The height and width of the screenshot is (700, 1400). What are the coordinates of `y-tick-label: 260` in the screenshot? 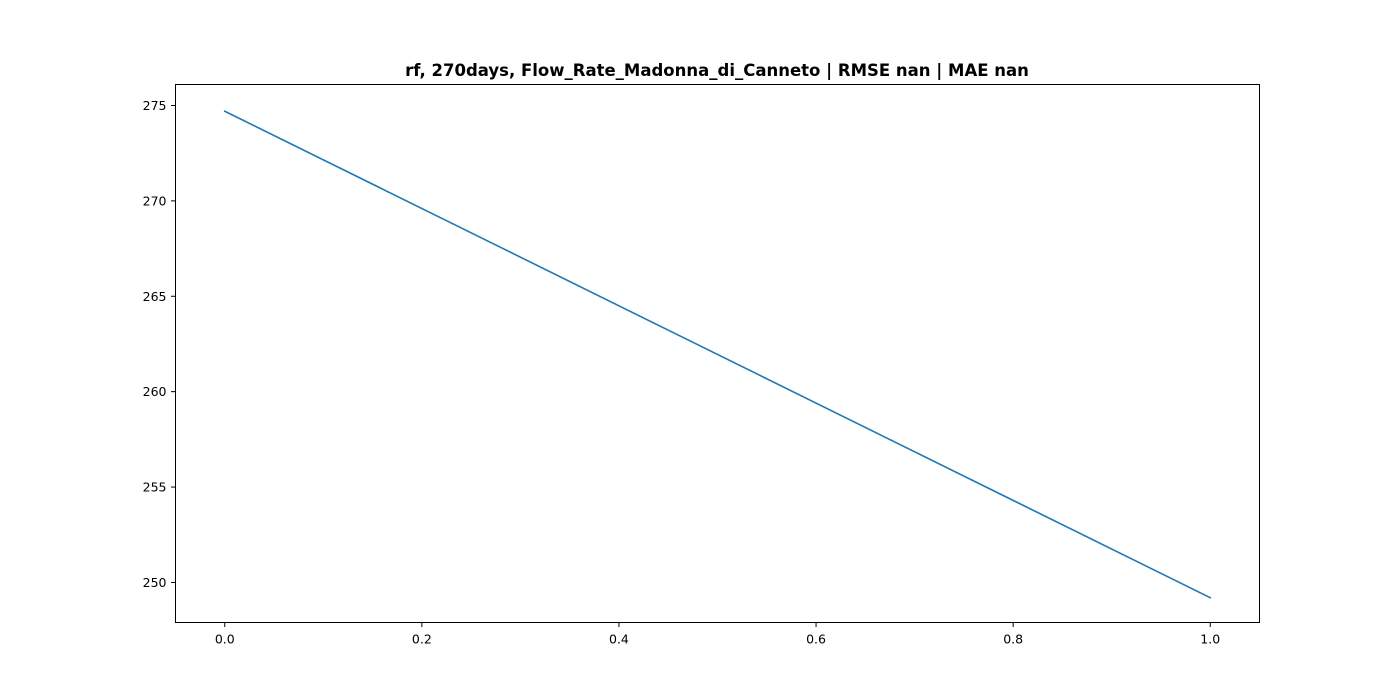 It's located at (155, 391).